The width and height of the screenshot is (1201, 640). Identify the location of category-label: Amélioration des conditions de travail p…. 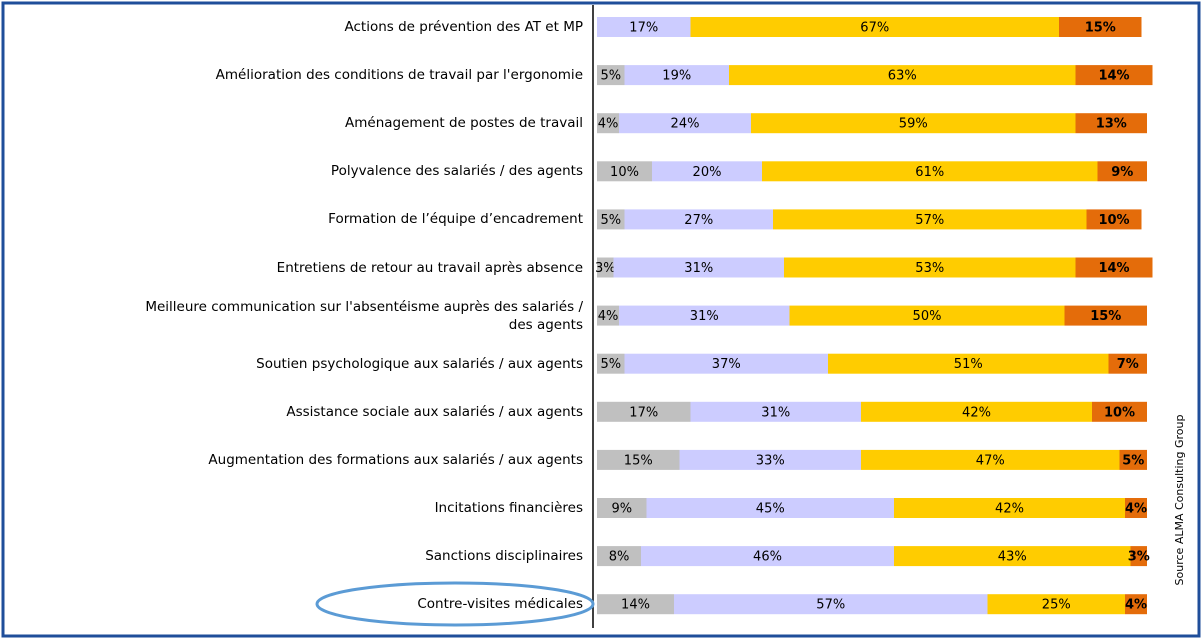
(399, 75).